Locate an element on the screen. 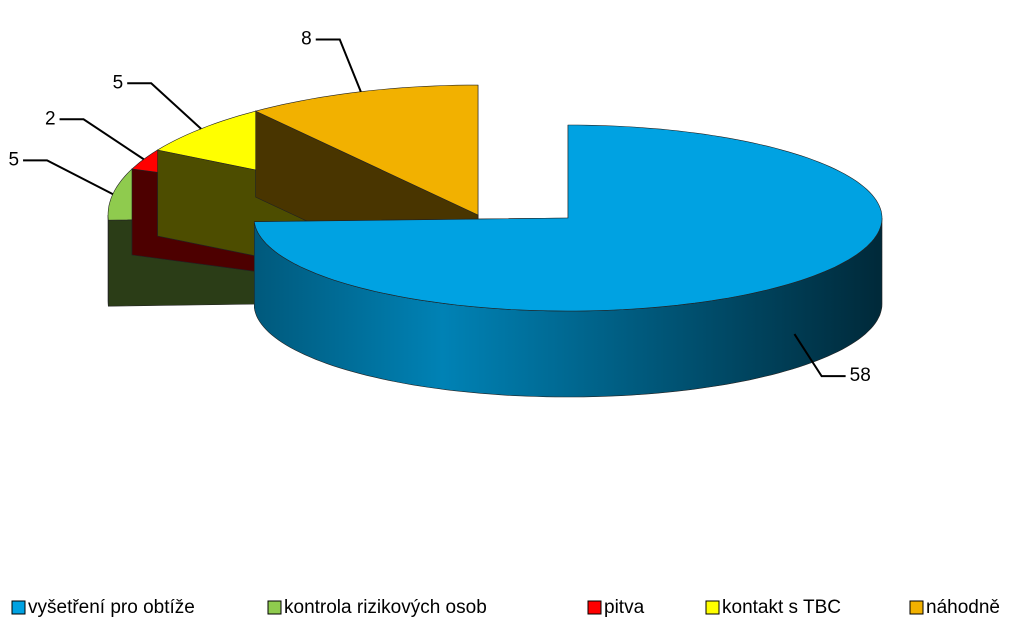 Image resolution: width=1018 pixels, height=622 pixels. legend-label: kontakt s TBC is located at coordinates (781, 607).